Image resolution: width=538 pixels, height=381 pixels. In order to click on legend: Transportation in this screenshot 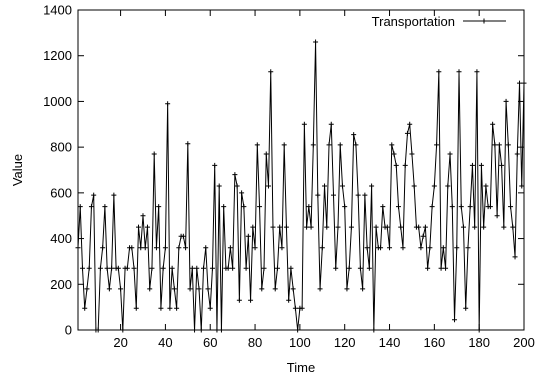, I will do `click(439, 21)`.